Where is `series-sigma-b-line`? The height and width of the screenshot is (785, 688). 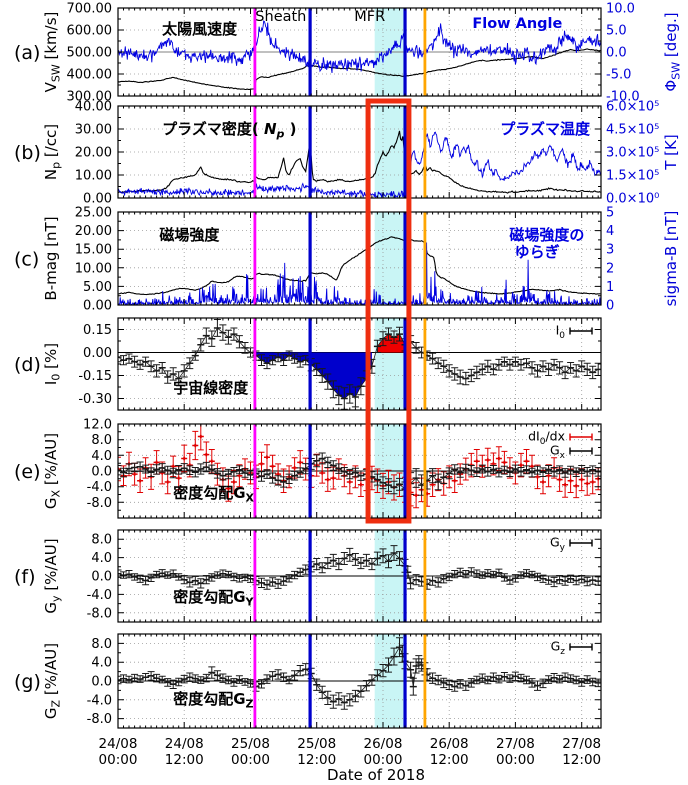 series-sigma-b-line is located at coordinates (359, 273).